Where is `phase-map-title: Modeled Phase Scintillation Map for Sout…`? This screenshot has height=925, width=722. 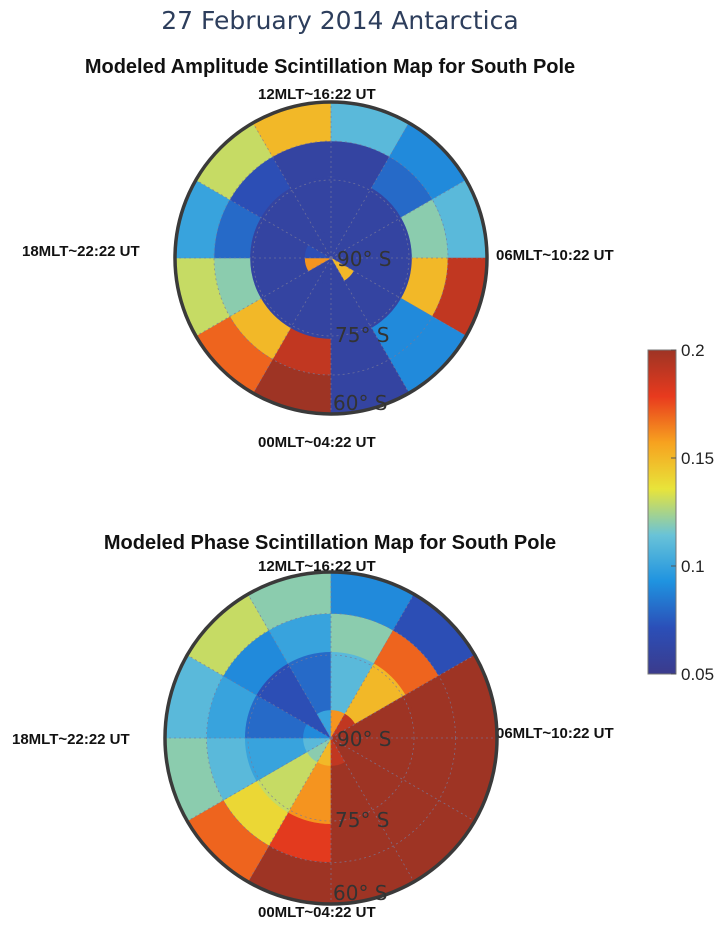 phase-map-title: Modeled Phase Scintillation Map for Sout… is located at coordinates (330, 543).